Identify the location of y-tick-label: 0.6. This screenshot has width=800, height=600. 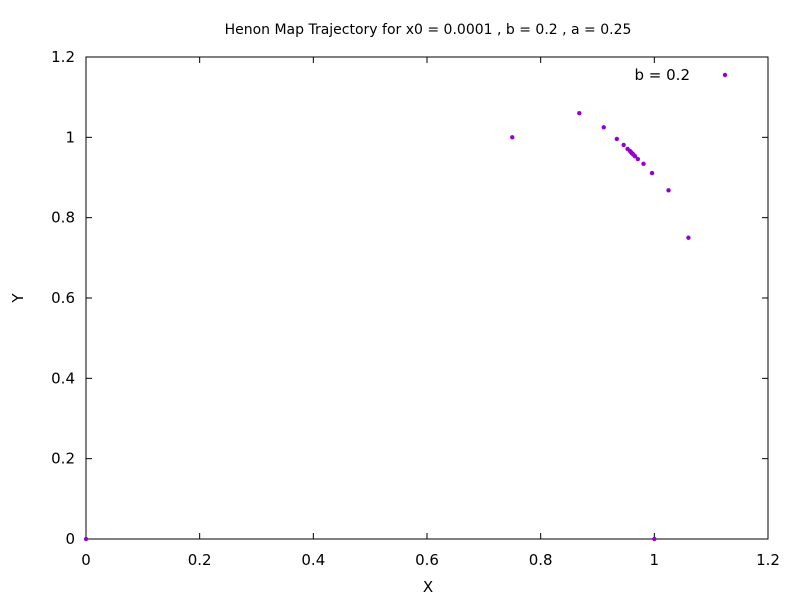
(63, 298).